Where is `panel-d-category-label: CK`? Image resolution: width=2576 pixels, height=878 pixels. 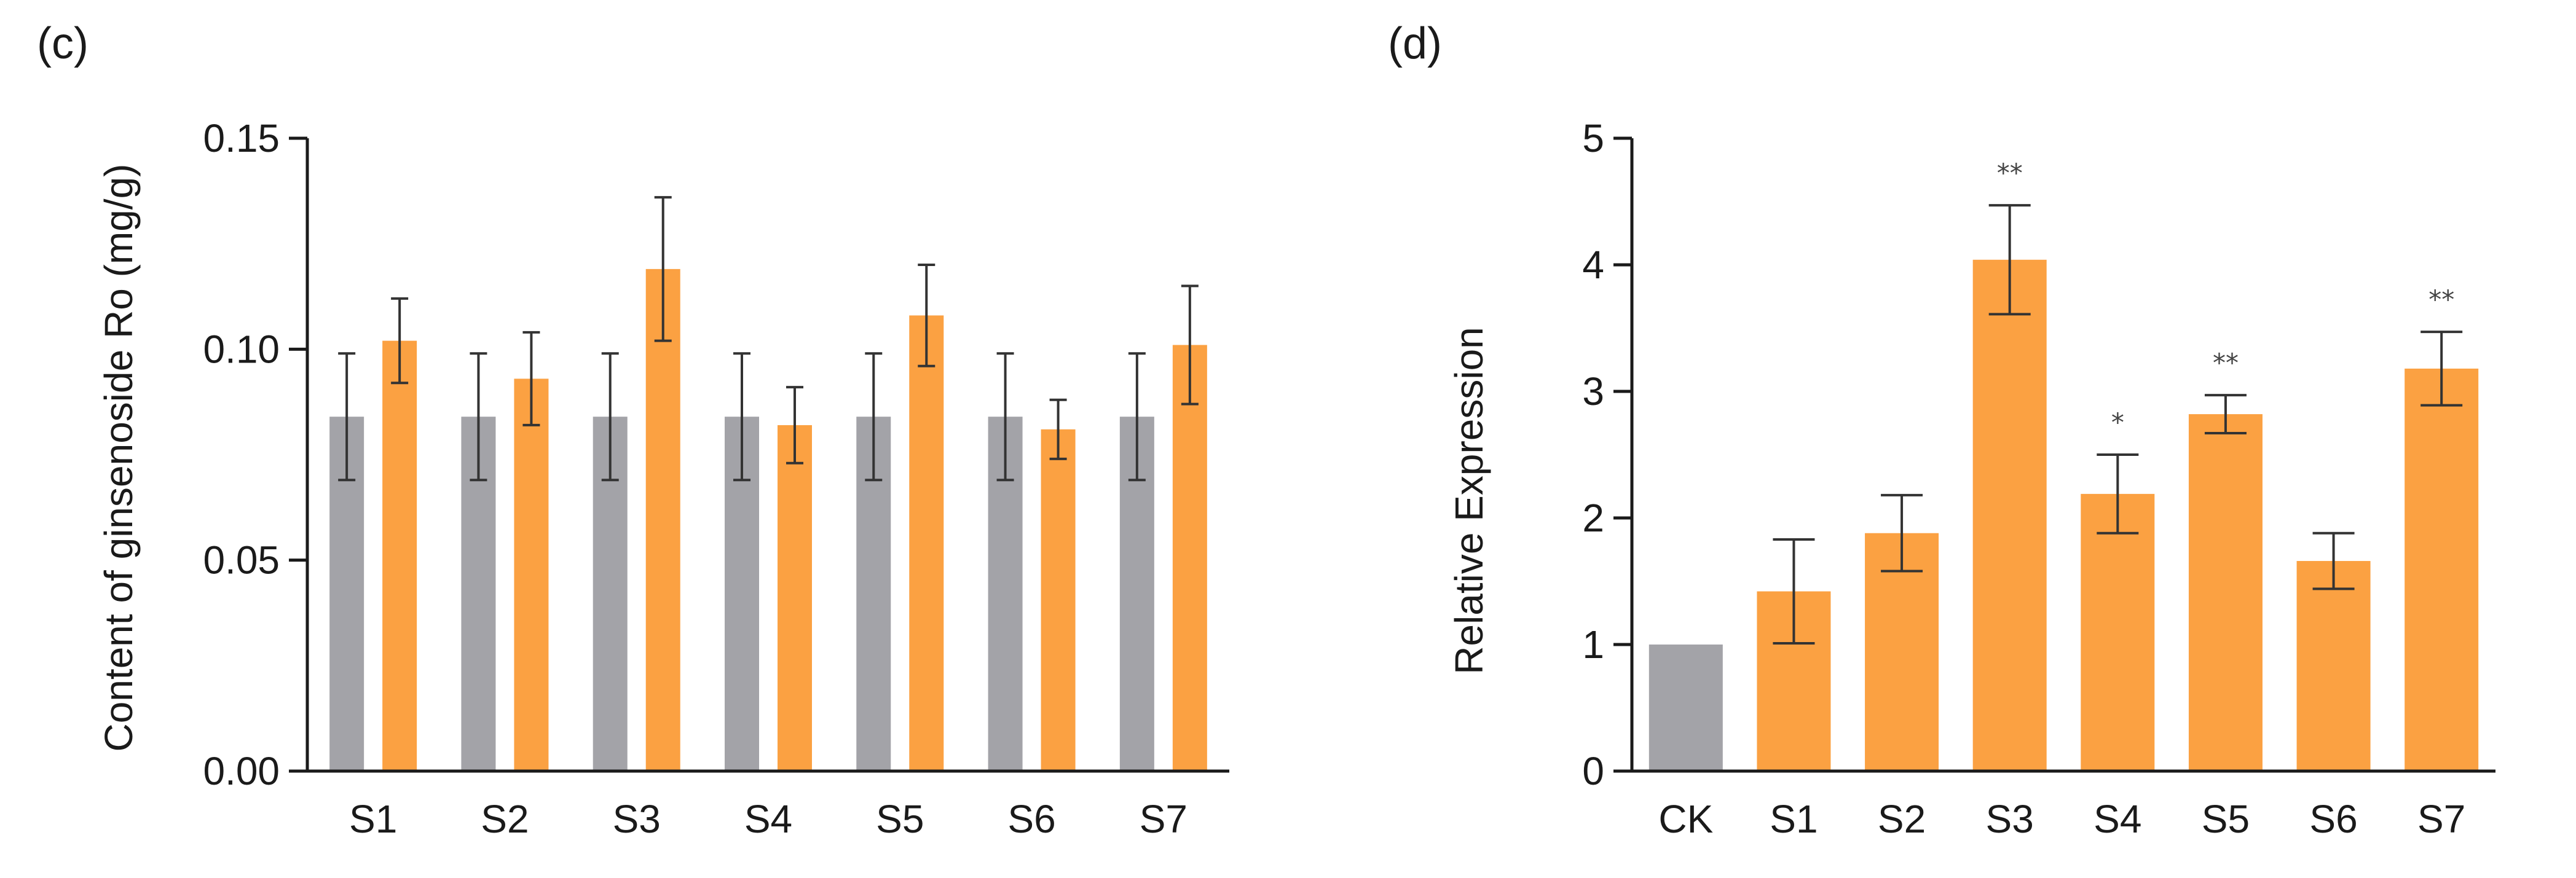
panel-d-category-label: CK is located at coordinates (1686, 819).